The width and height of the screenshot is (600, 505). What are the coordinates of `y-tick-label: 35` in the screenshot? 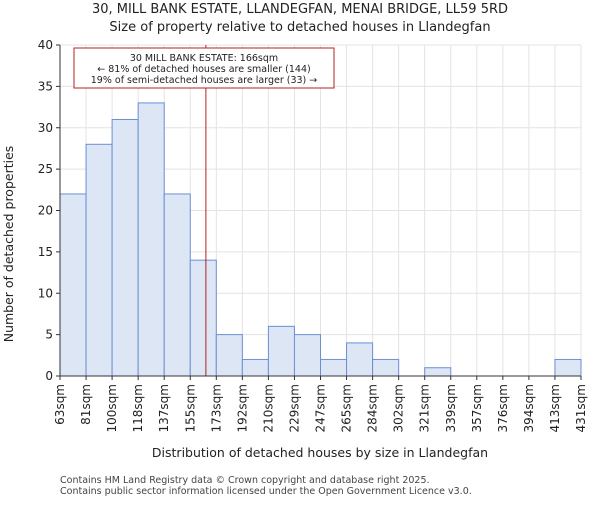 It's located at (45, 86).